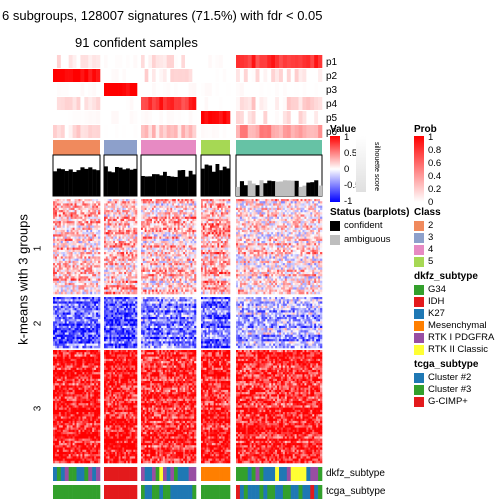  What do you see at coordinates (94, 61) in the screenshot?
I see `prob-cell-p1` at bounding box center [94, 61].